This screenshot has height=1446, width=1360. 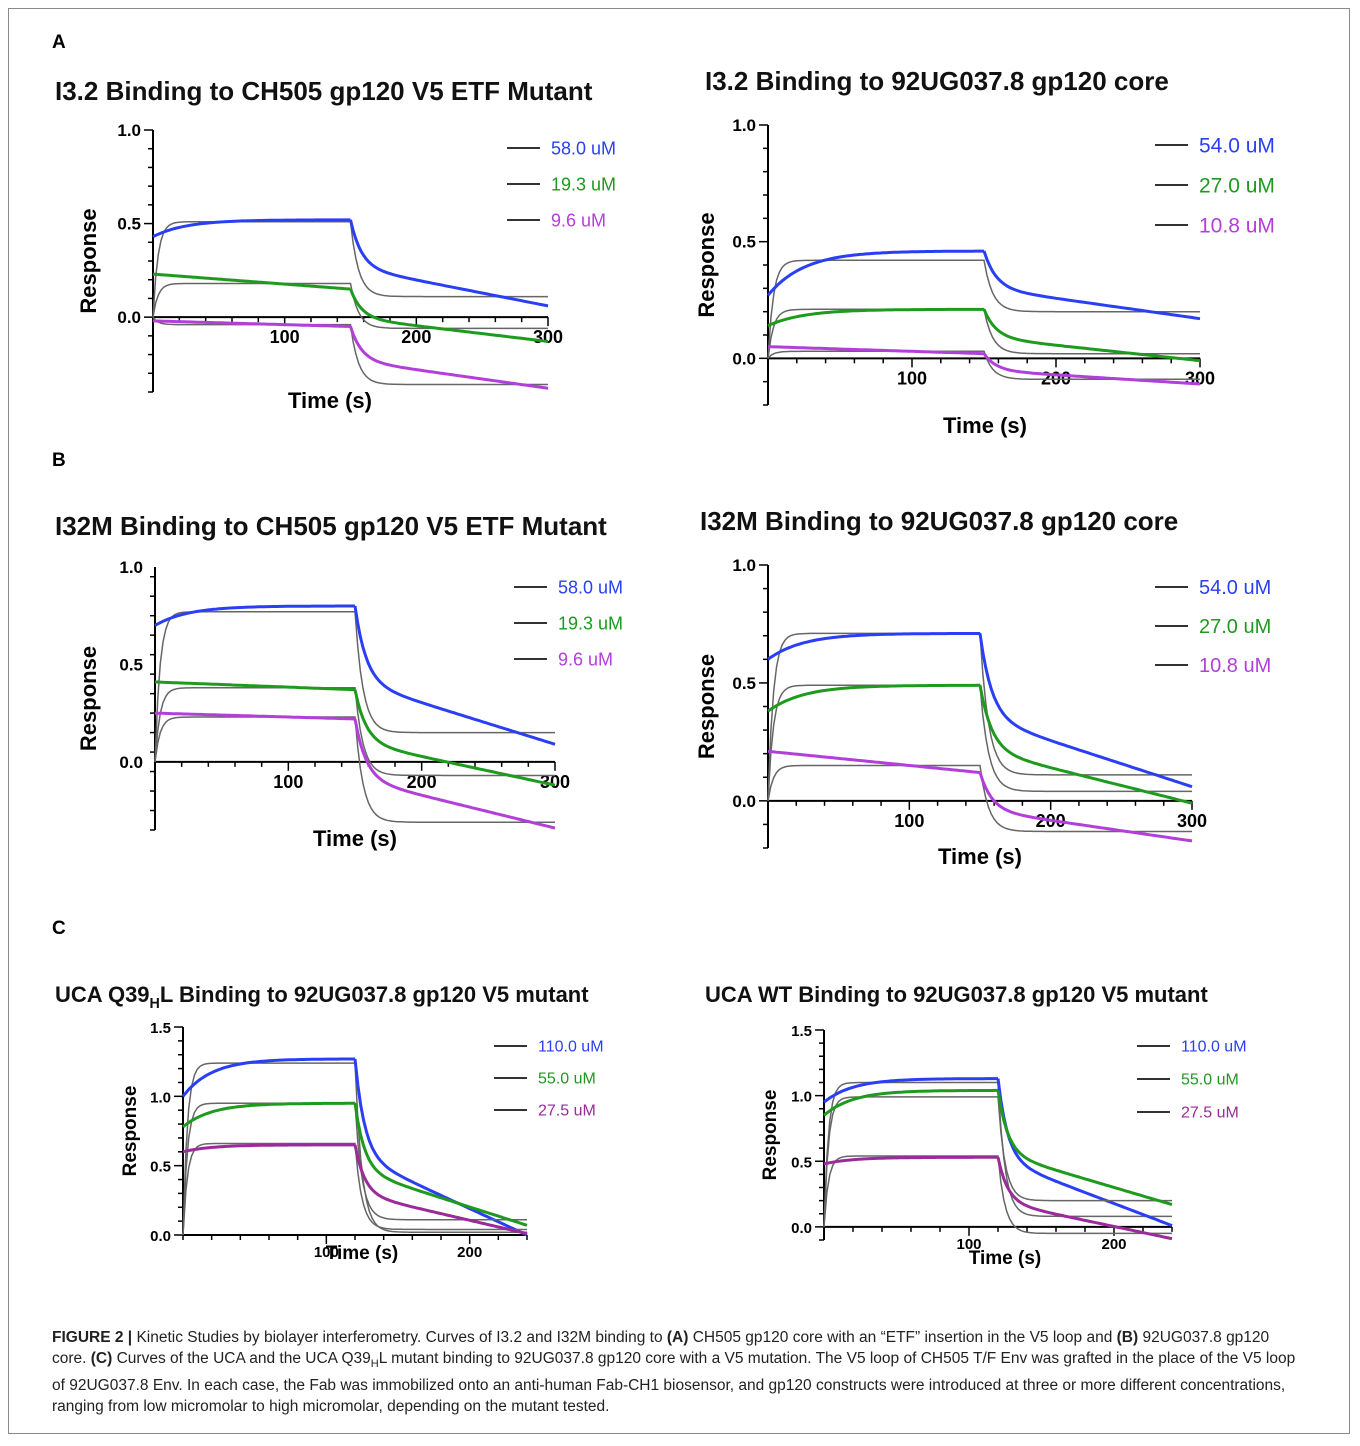 What do you see at coordinates (1200, 378) in the screenshot?
I see `x-tick-label: 300` at bounding box center [1200, 378].